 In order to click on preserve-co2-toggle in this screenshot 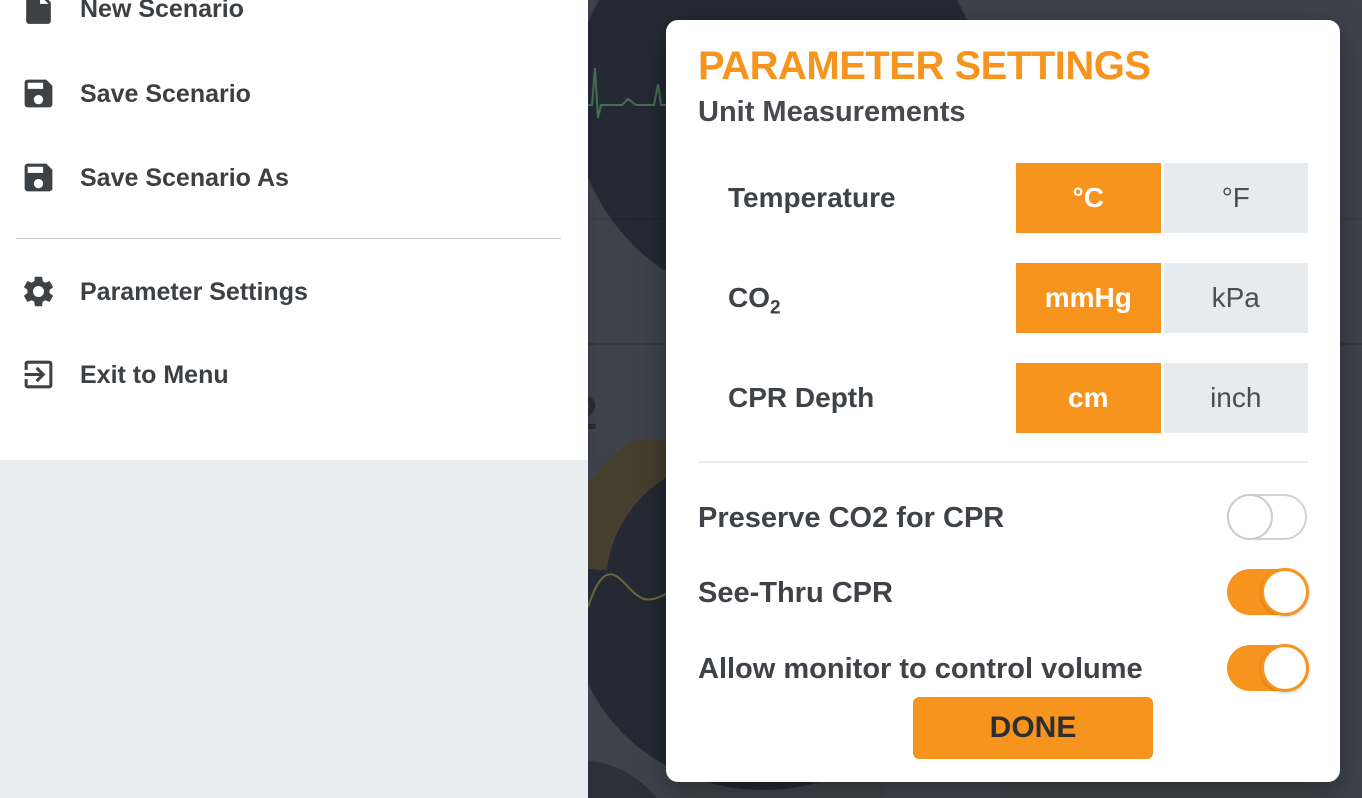, I will do `click(1267, 517)`.